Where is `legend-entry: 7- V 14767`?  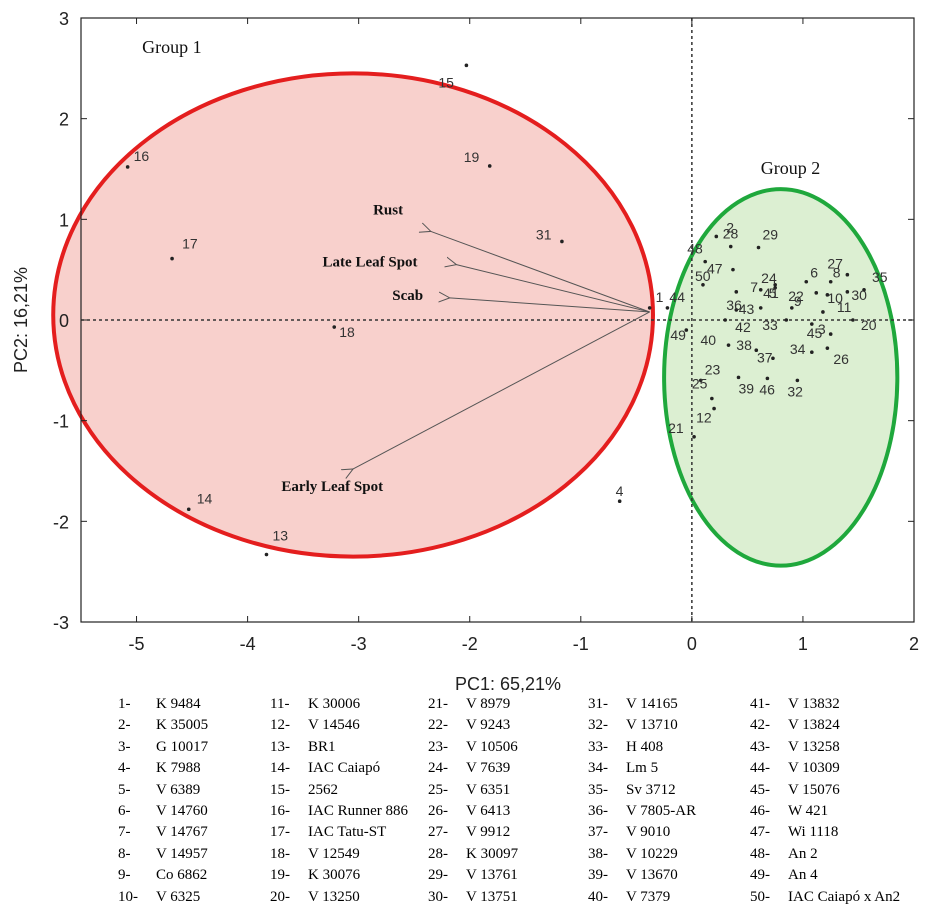
legend-entry: 7- V 14767 is located at coordinates (163, 833).